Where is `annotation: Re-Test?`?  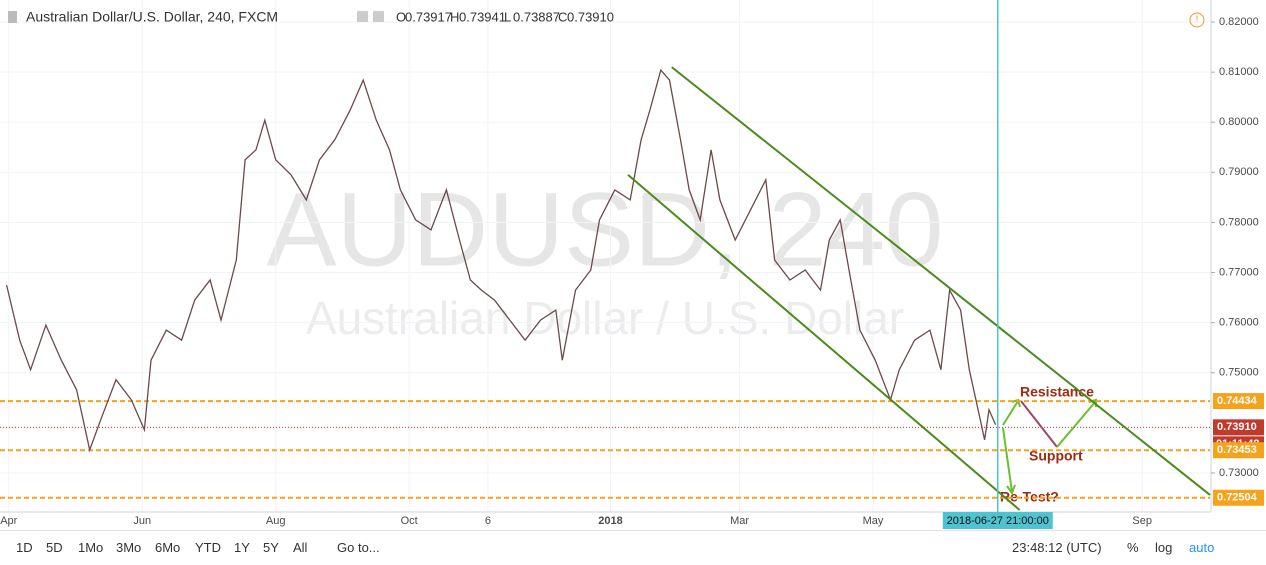
annotation: Re-Test? is located at coordinates (1029, 497).